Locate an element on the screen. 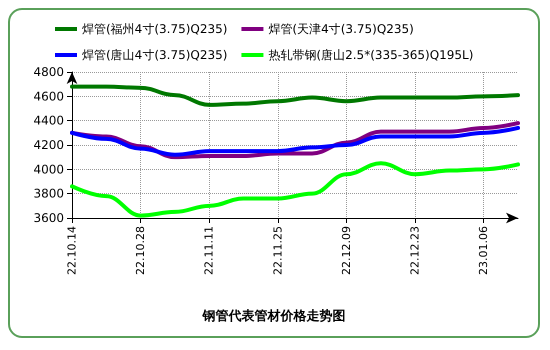 The image size is (550, 350). y-tick-label: 4400 is located at coordinates (48, 121).